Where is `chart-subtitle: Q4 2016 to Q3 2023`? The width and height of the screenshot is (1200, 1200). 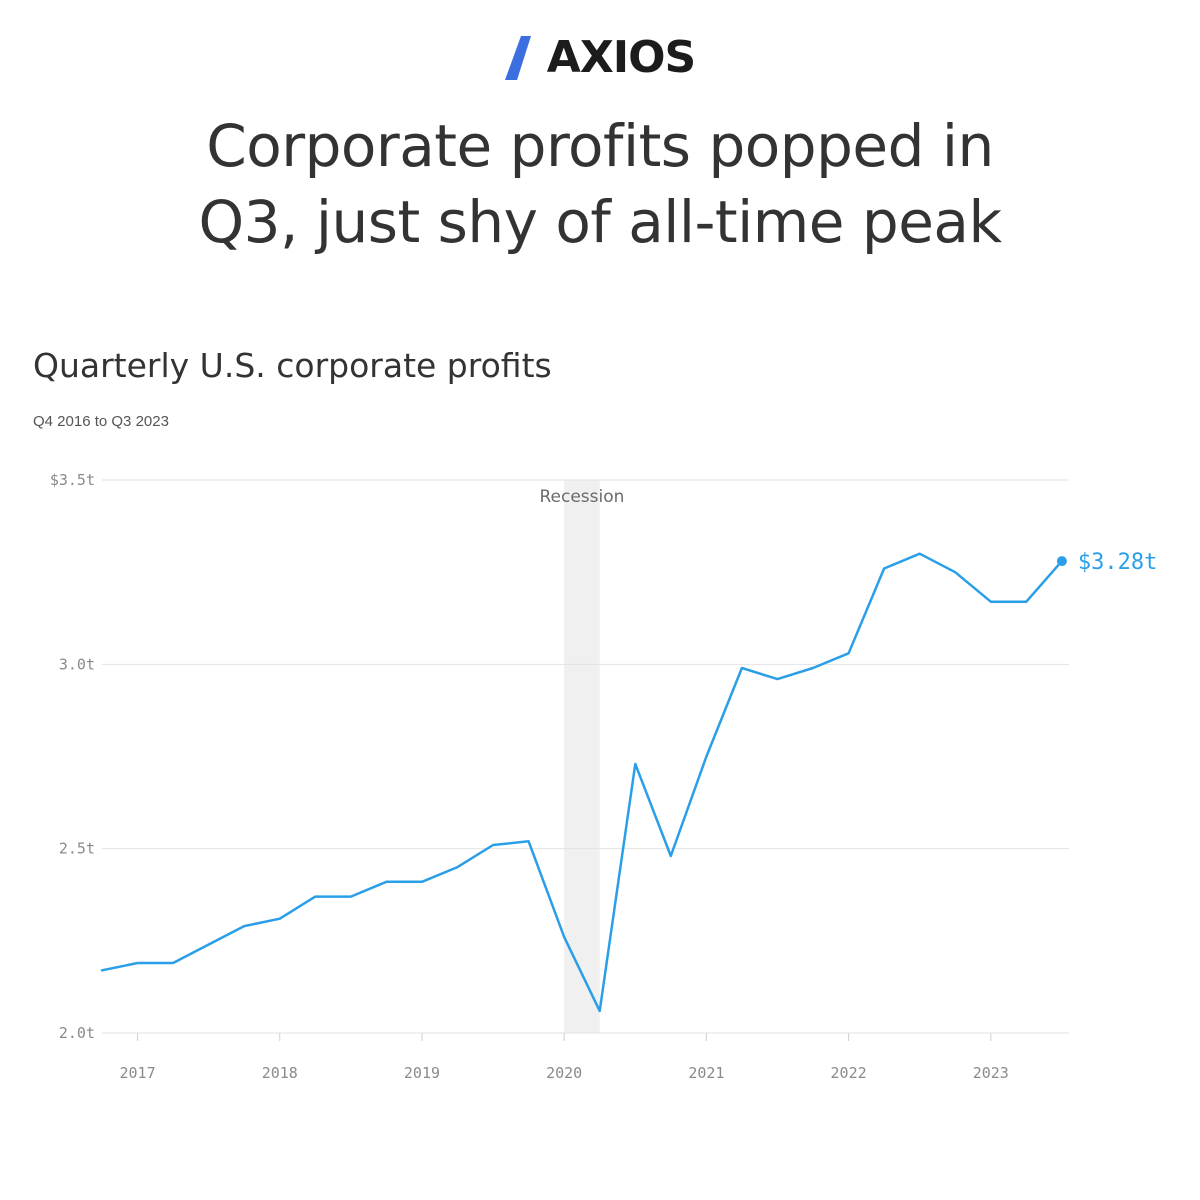 chart-subtitle: Q4 2016 to Q3 2023 is located at coordinates (101, 421).